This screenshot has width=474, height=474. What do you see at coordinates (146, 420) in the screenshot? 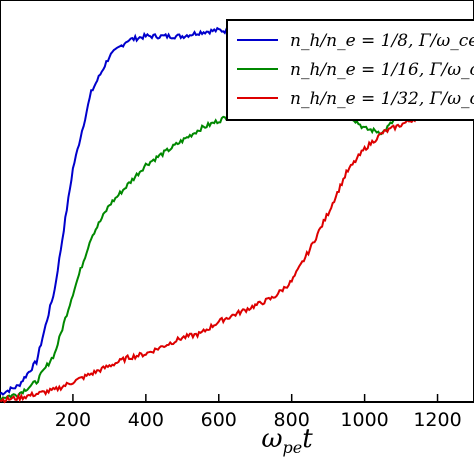
I see `x-tick-label-2: 400` at bounding box center [146, 420].